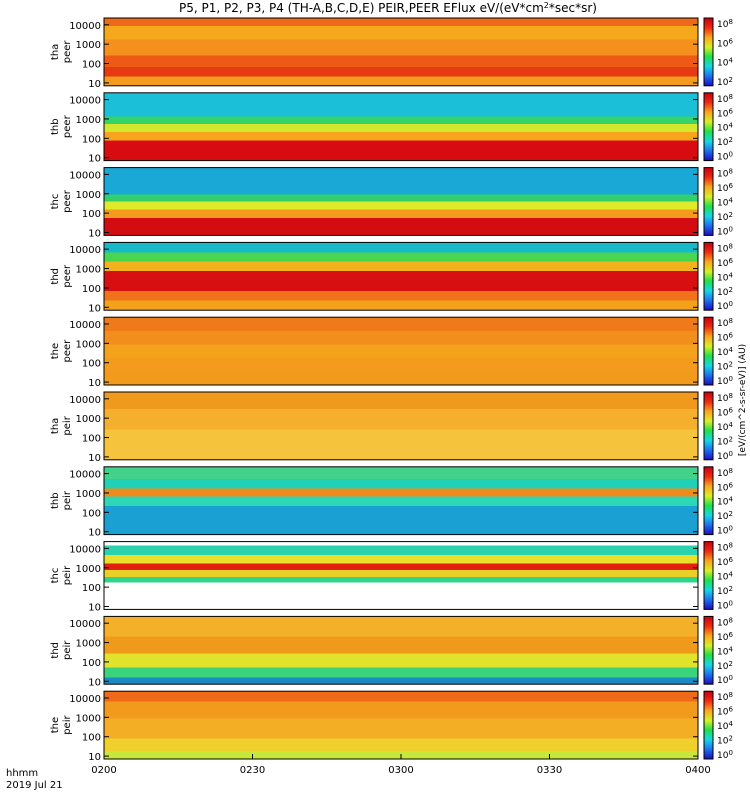  Describe the element at coordinates (573, 8) in the screenshot. I see `title-tail: *sec*sr)` at that location.